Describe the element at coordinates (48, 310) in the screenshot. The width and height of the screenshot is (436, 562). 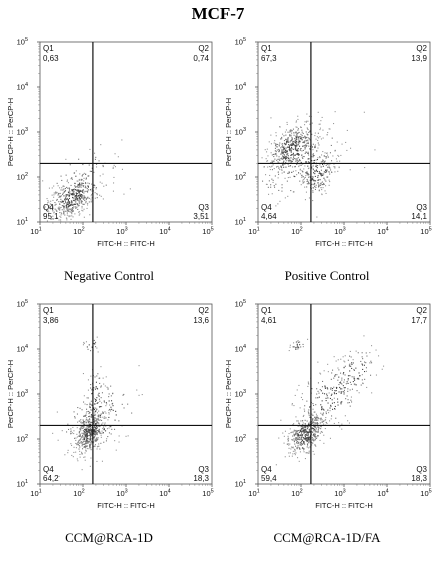
I see `quadrant-label-q1: Q1` at that location.